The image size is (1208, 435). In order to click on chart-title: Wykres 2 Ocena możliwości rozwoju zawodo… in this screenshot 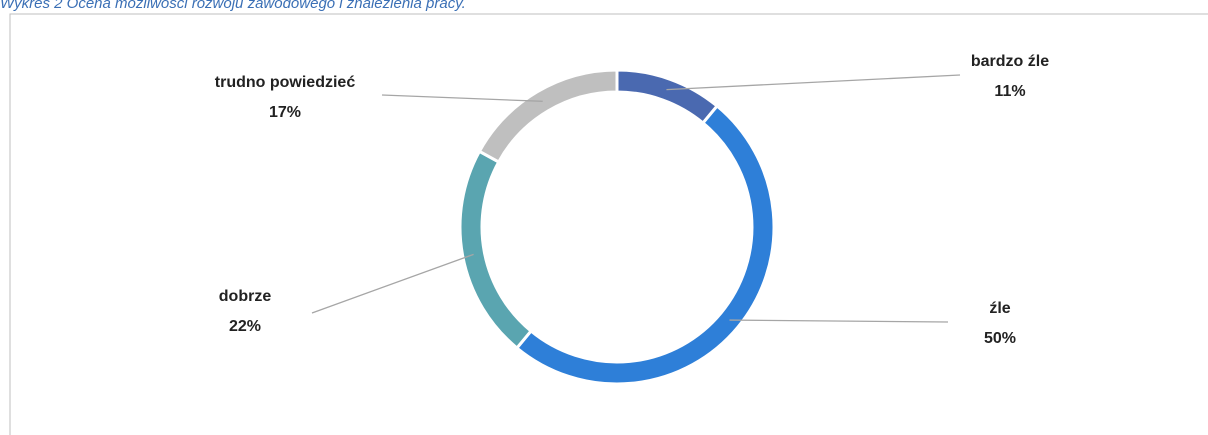, I will do `click(233, 6)`.